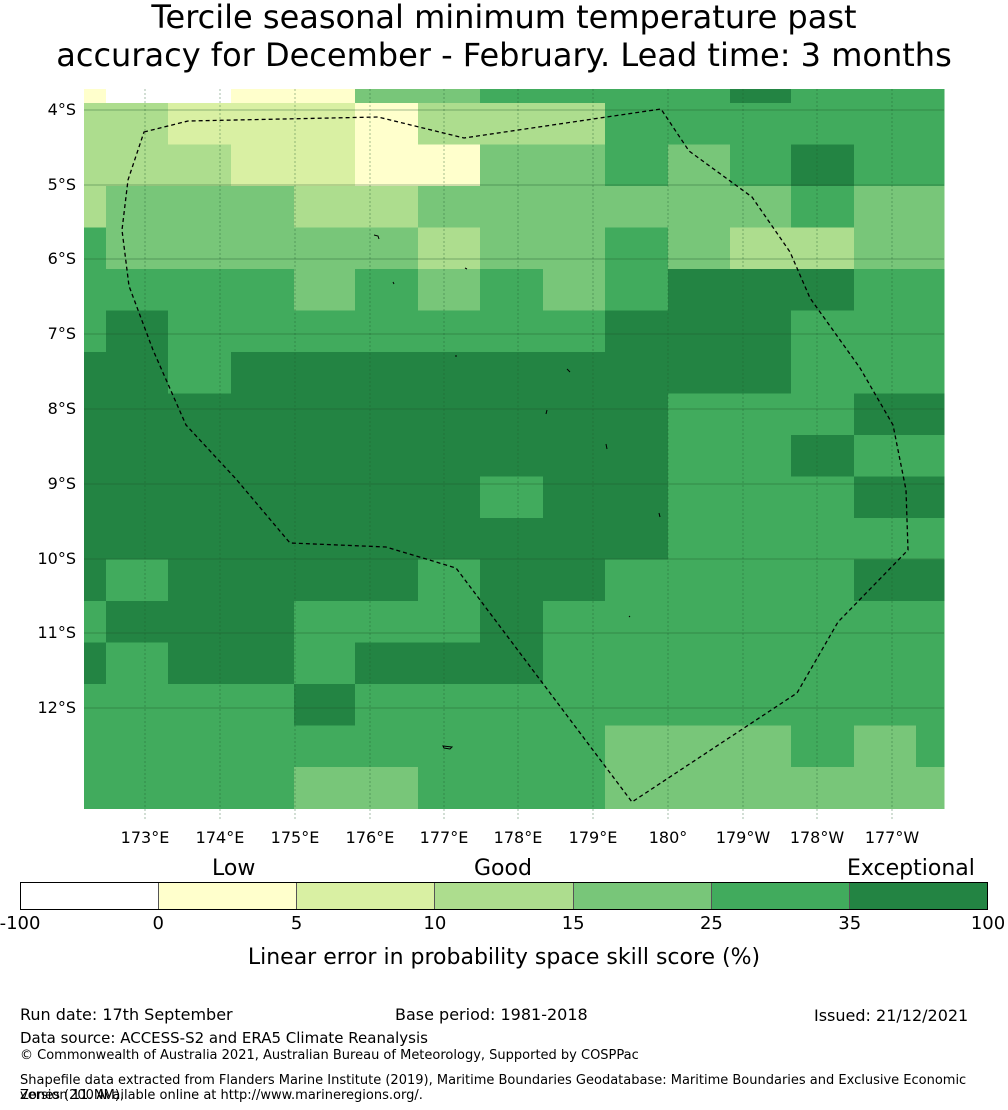  Describe the element at coordinates (444, 837) in the screenshot. I see `longitude-label: 177°E` at that location.